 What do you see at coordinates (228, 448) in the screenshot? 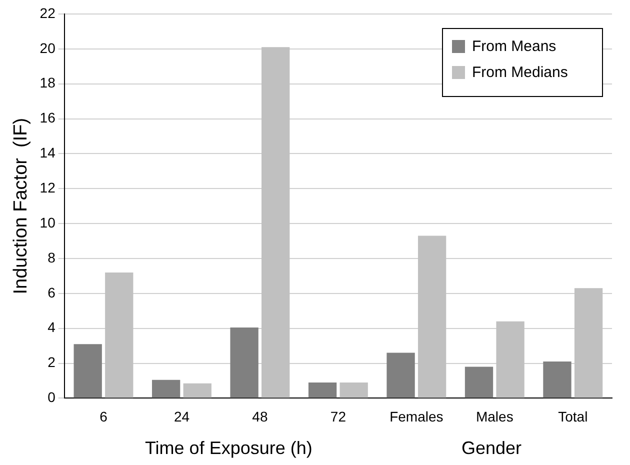
I see `x-axis-title: Time of Exposure (h)` at bounding box center [228, 448].